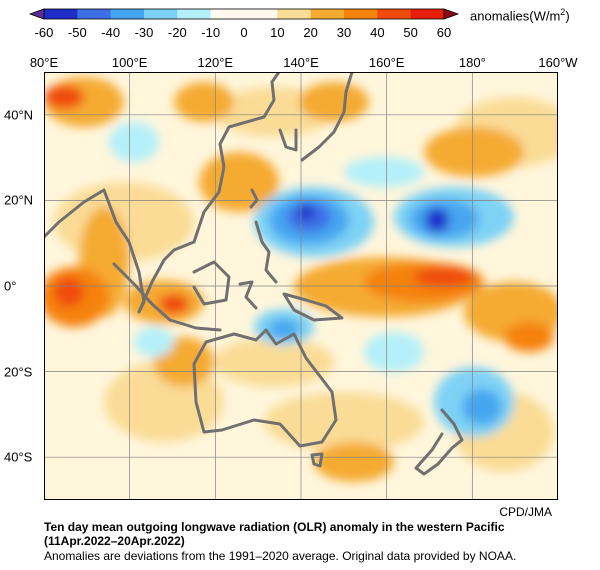 Image resolution: width=600 pixels, height=570 pixels. What do you see at coordinates (195, 325) in the screenshot?
I see `java-coastline` at bounding box center [195, 325].